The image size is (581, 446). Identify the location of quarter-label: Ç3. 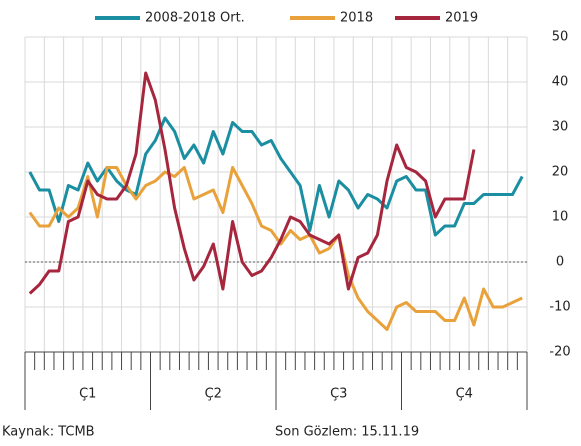
(338, 394).